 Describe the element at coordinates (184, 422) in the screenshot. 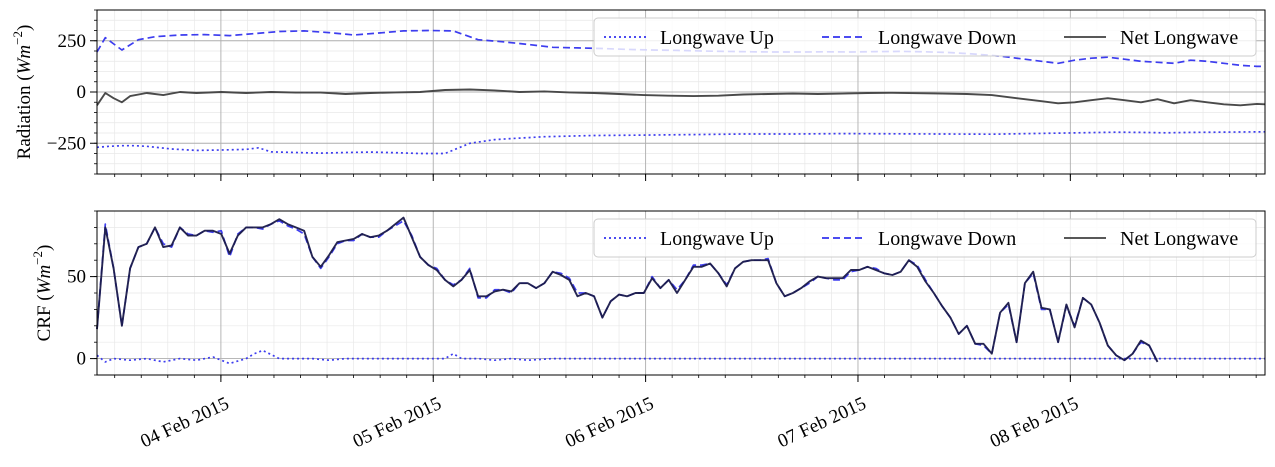

I see `x-tick-label: 04 Feb 2015` at that location.